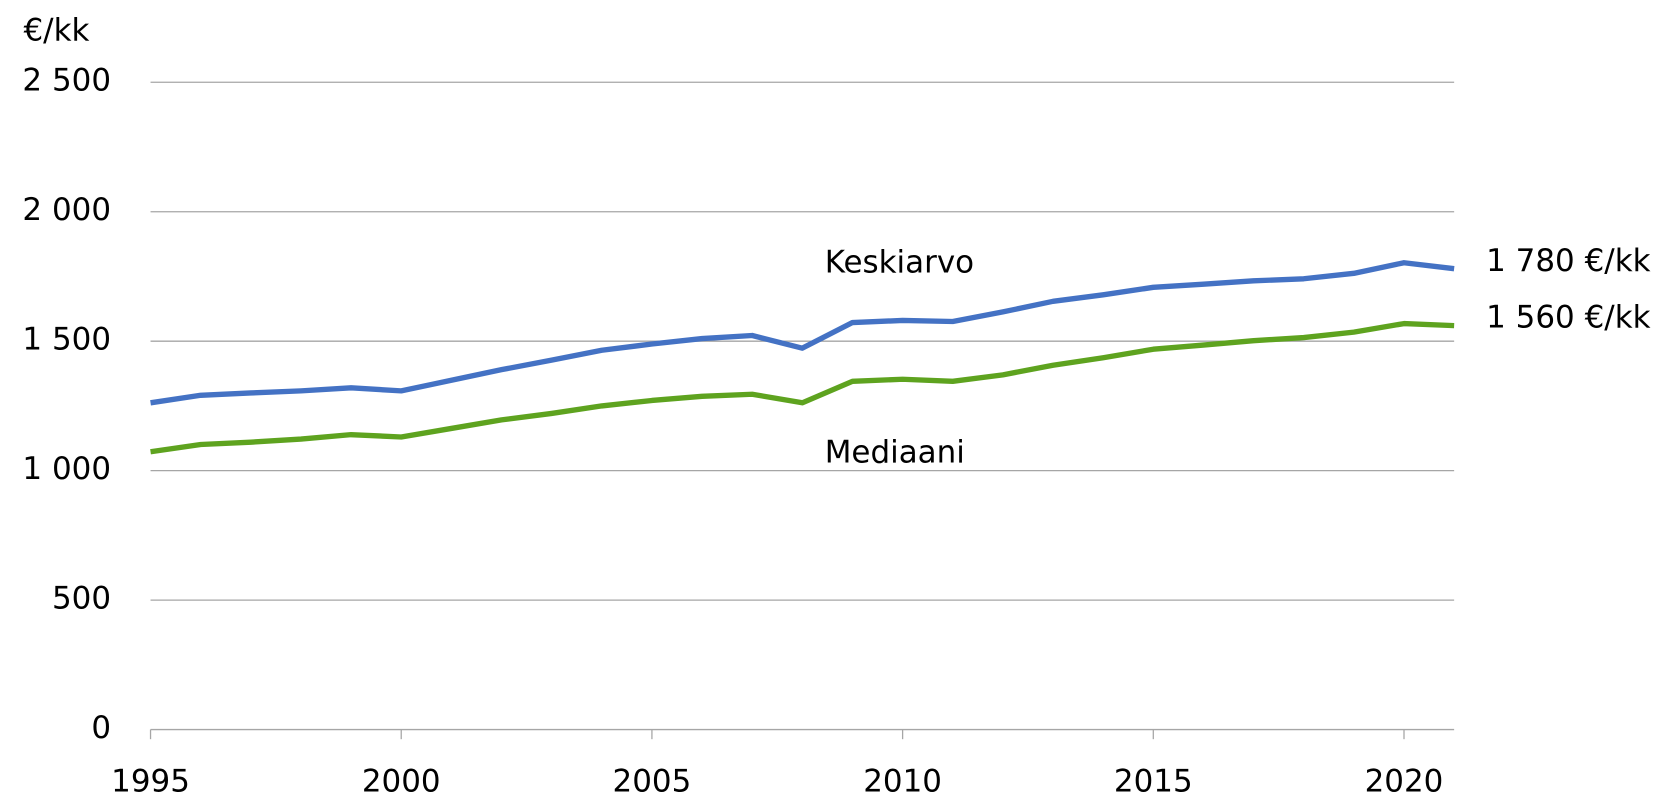 The image size is (1673, 799). I want to click on y-tick-label: 0, so click(101, 728).